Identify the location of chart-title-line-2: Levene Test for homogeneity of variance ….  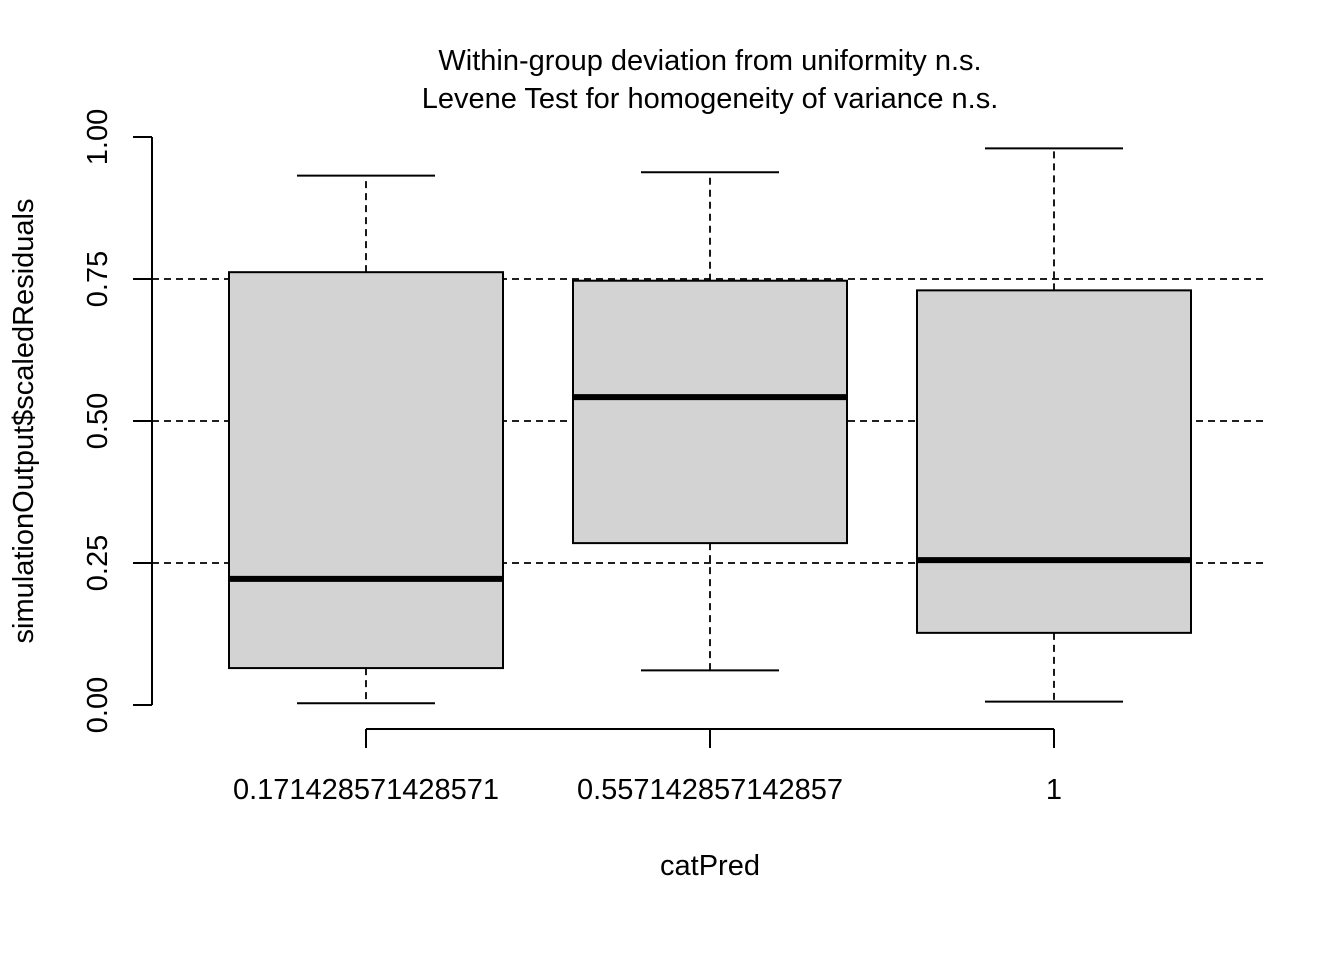
(710, 99).